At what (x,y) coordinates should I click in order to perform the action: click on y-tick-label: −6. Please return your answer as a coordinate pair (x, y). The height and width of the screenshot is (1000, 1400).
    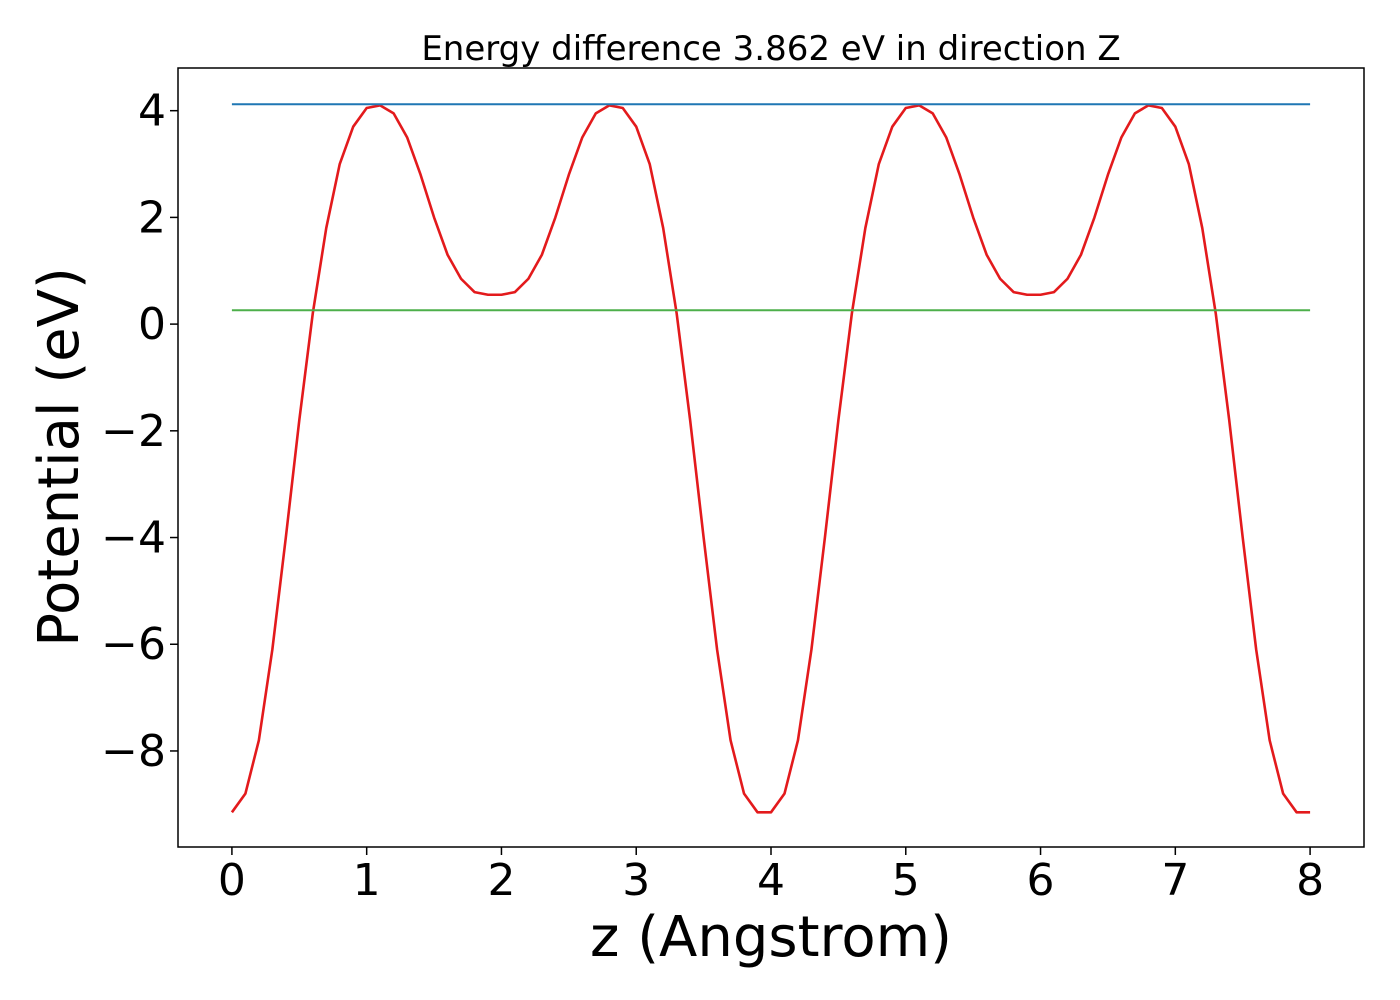
    Looking at the image, I should click on (133, 644).